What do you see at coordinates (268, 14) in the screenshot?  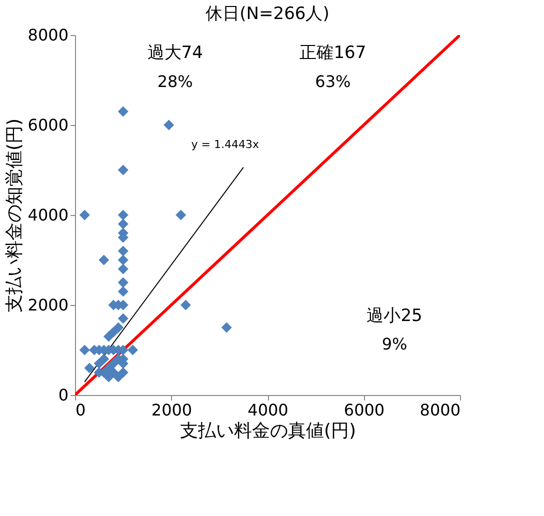 I see `chart-title: 休日(N=266人)` at bounding box center [268, 14].